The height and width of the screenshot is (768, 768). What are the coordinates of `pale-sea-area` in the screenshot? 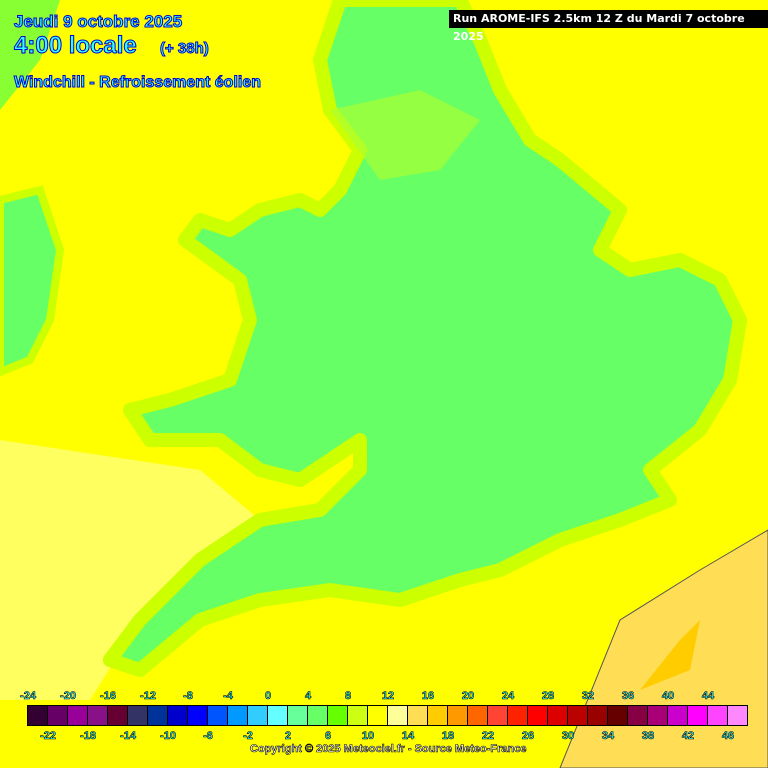 It's located at (130, 570).